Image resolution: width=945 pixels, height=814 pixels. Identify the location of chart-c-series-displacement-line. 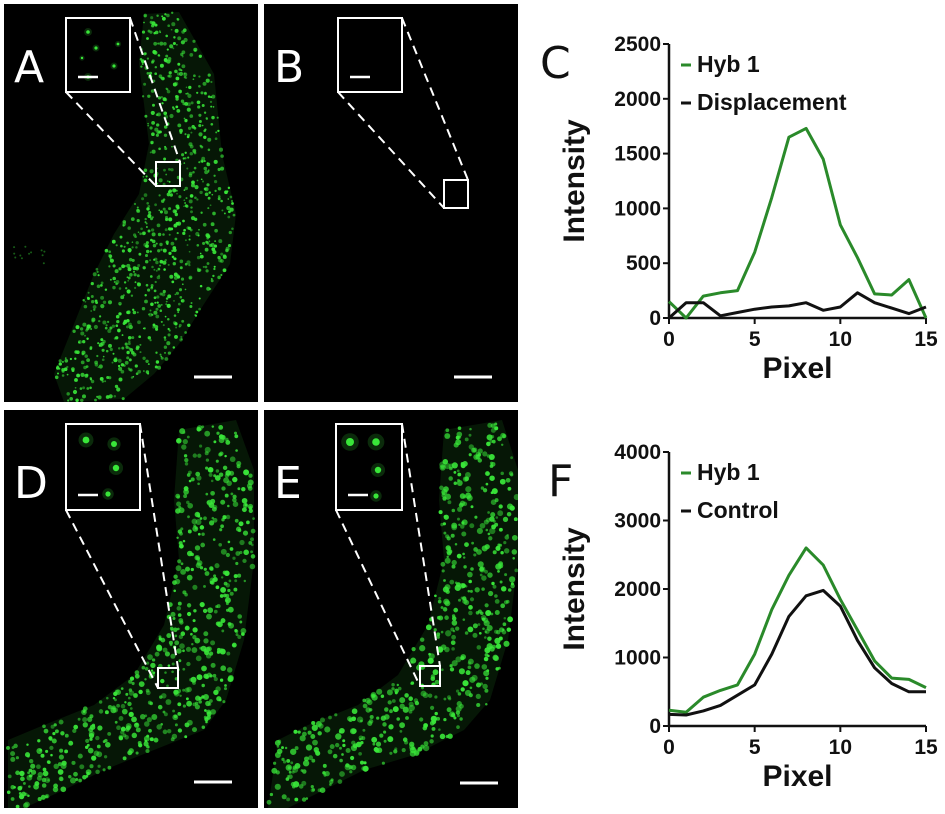
(797, 305).